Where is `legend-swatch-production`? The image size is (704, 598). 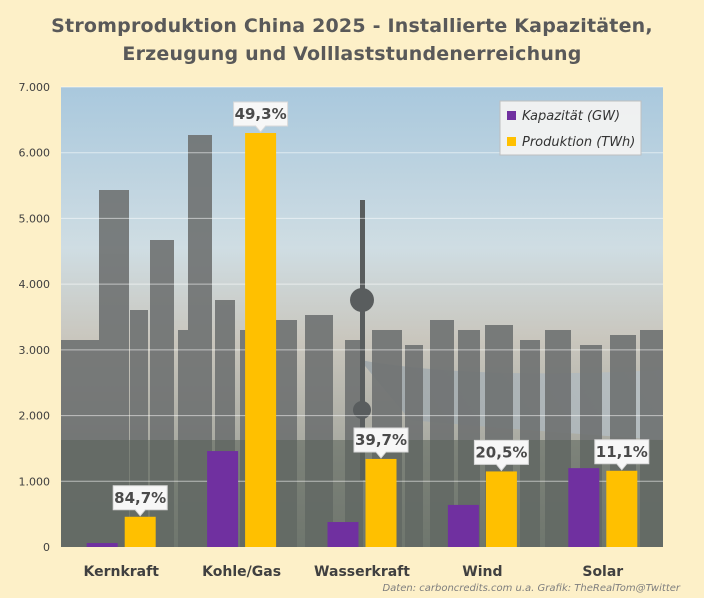 legend-swatch-production is located at coordinates (511, 141).